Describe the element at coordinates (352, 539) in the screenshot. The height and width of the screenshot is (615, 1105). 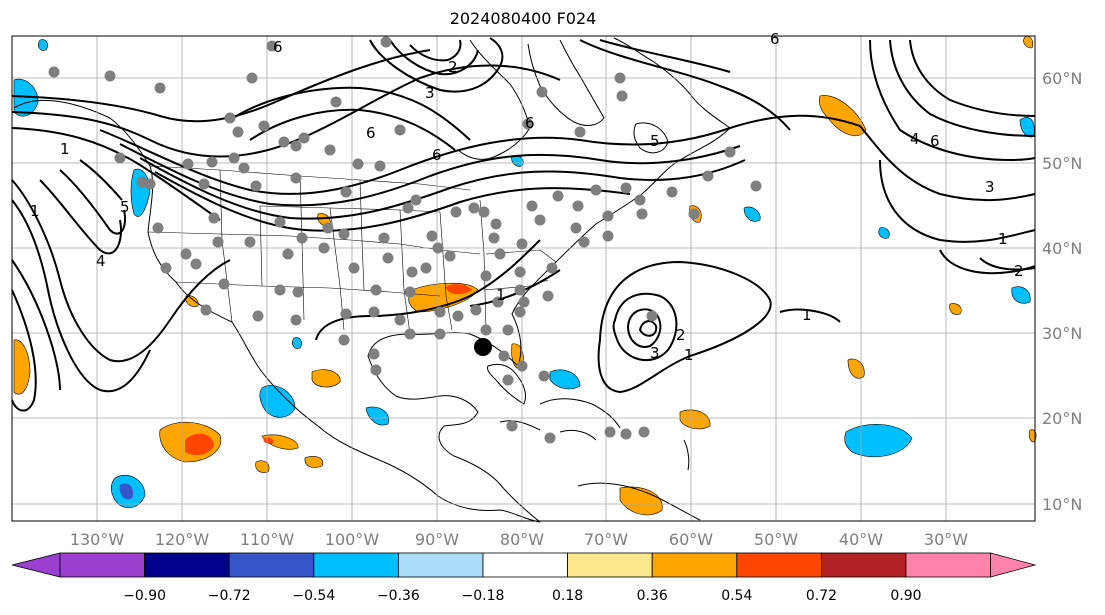
I see `svg-text: 100°W` at that location.